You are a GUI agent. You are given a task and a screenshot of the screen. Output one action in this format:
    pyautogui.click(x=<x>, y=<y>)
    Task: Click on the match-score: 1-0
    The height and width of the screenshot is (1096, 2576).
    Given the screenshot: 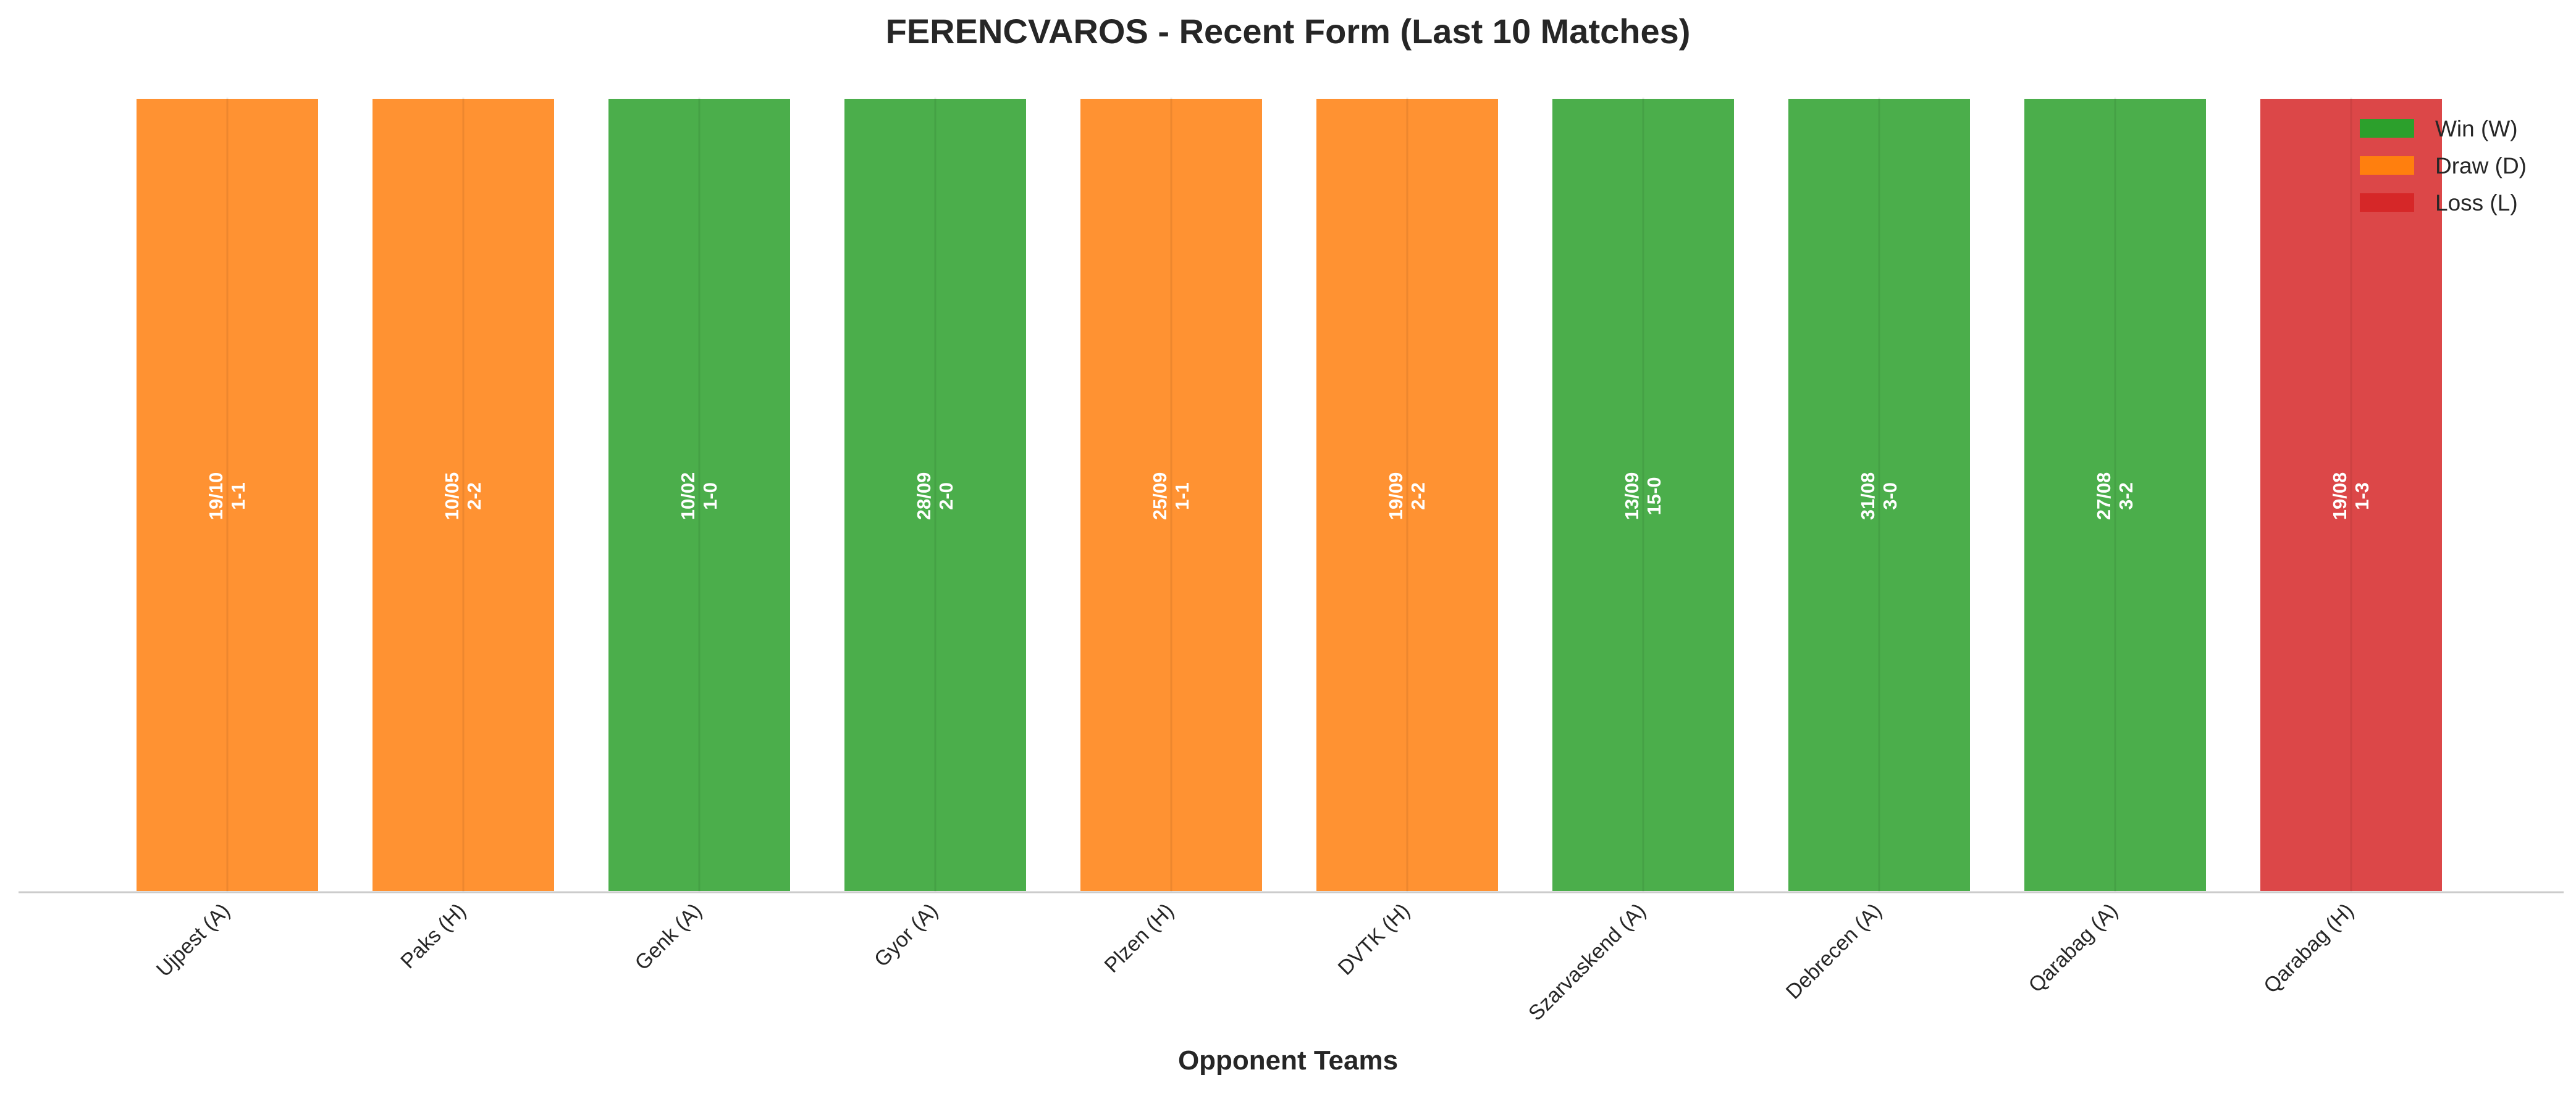 What is the action you would take?
    pyautogui.click(x=710, y=496)
    